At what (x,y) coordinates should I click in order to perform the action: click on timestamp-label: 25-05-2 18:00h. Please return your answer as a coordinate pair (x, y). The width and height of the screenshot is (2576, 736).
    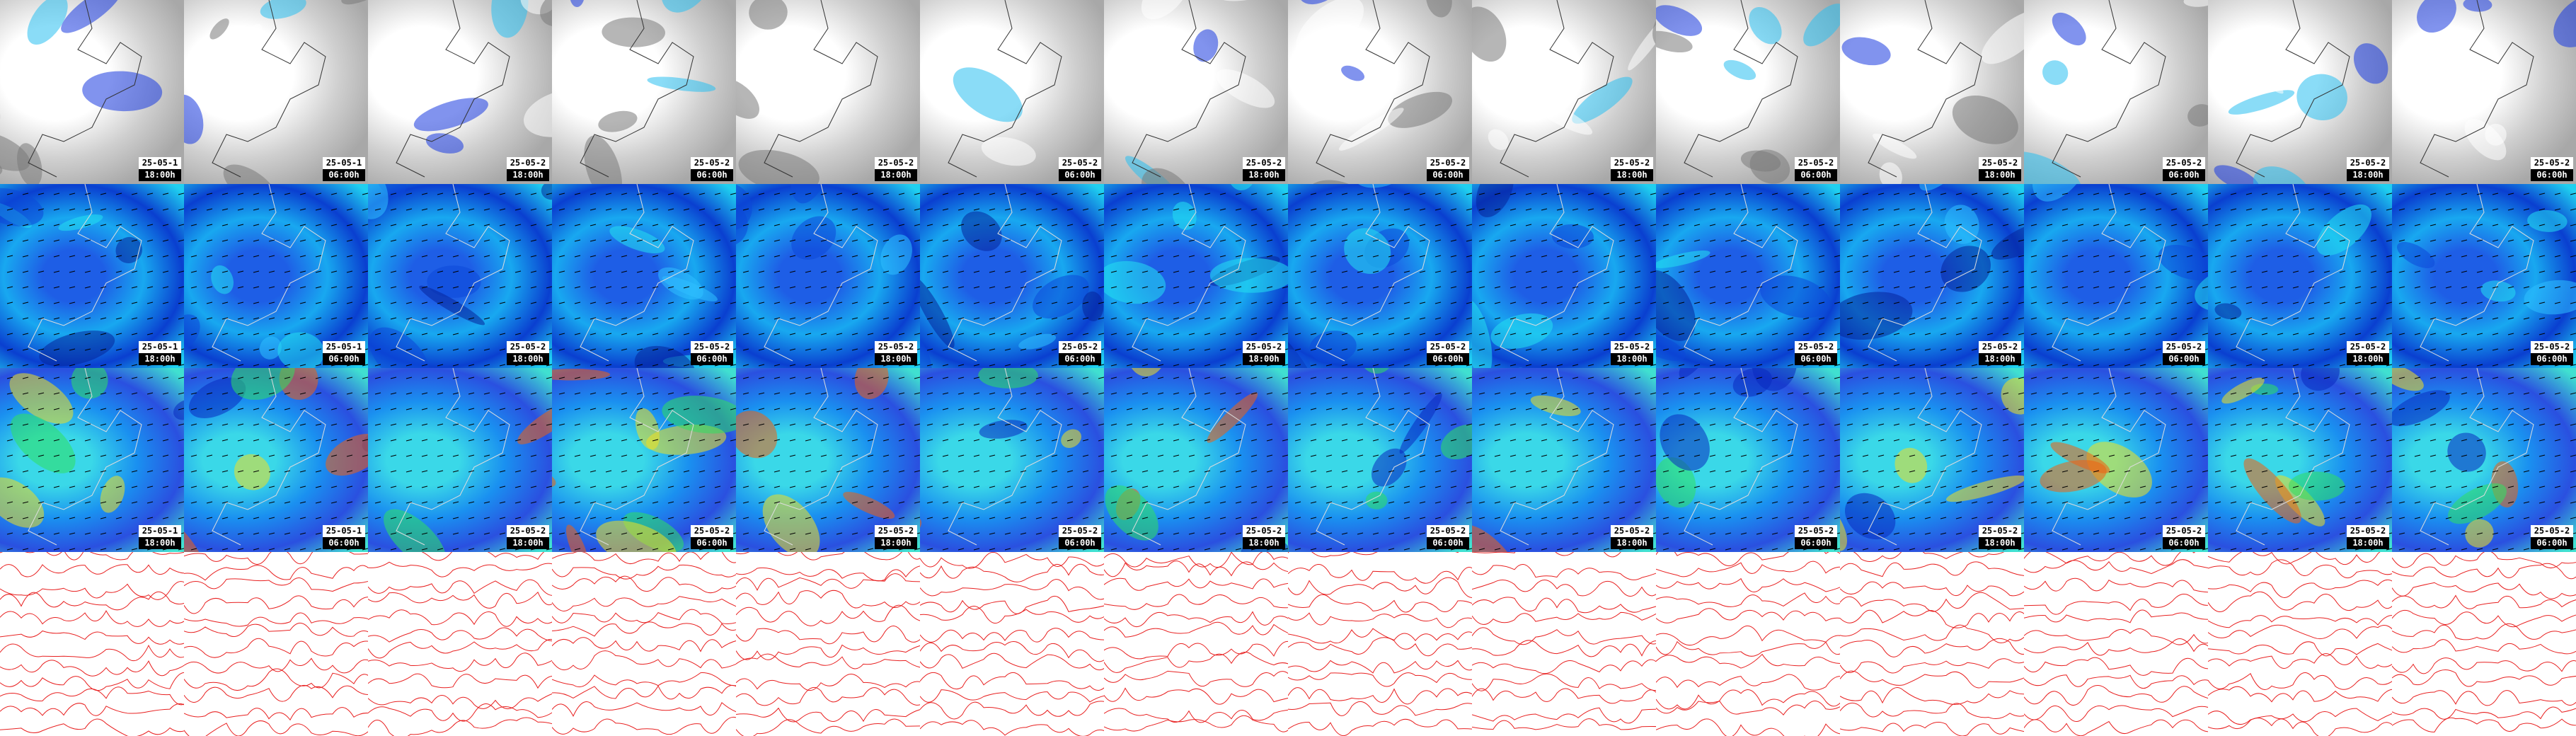
    Looking at the image, I should click on (2368, 169).